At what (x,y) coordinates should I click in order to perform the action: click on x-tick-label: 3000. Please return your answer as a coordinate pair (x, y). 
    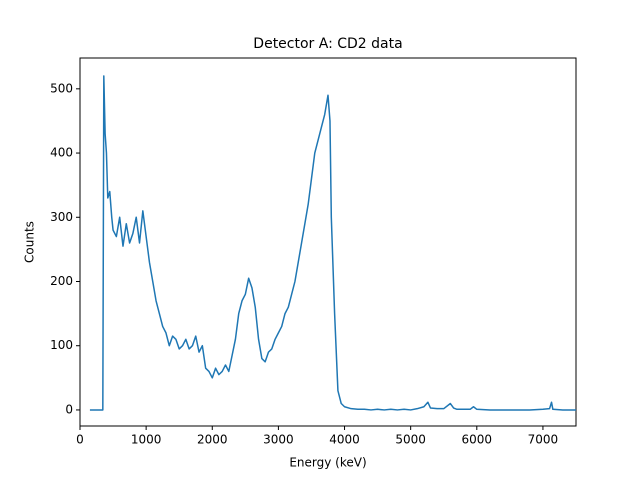
    Looking at the image, I should click on (278, 440).